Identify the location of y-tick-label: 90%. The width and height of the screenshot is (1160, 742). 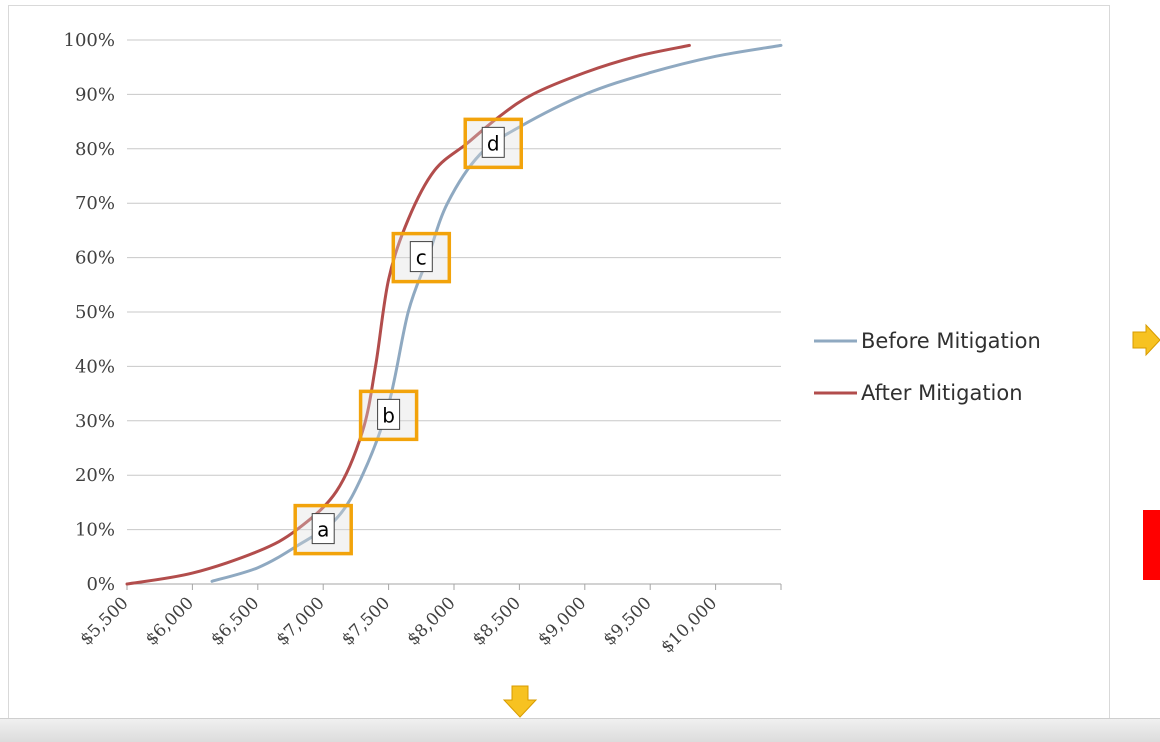
(95, 94).